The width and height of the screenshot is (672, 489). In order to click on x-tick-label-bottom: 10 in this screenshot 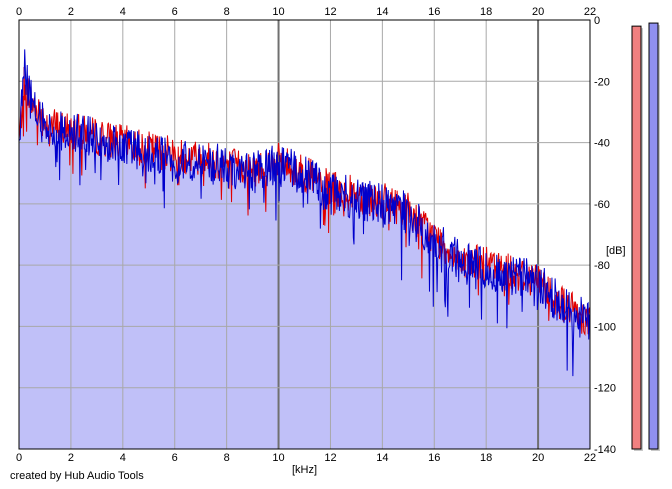, I will do `click(278, 458)`.